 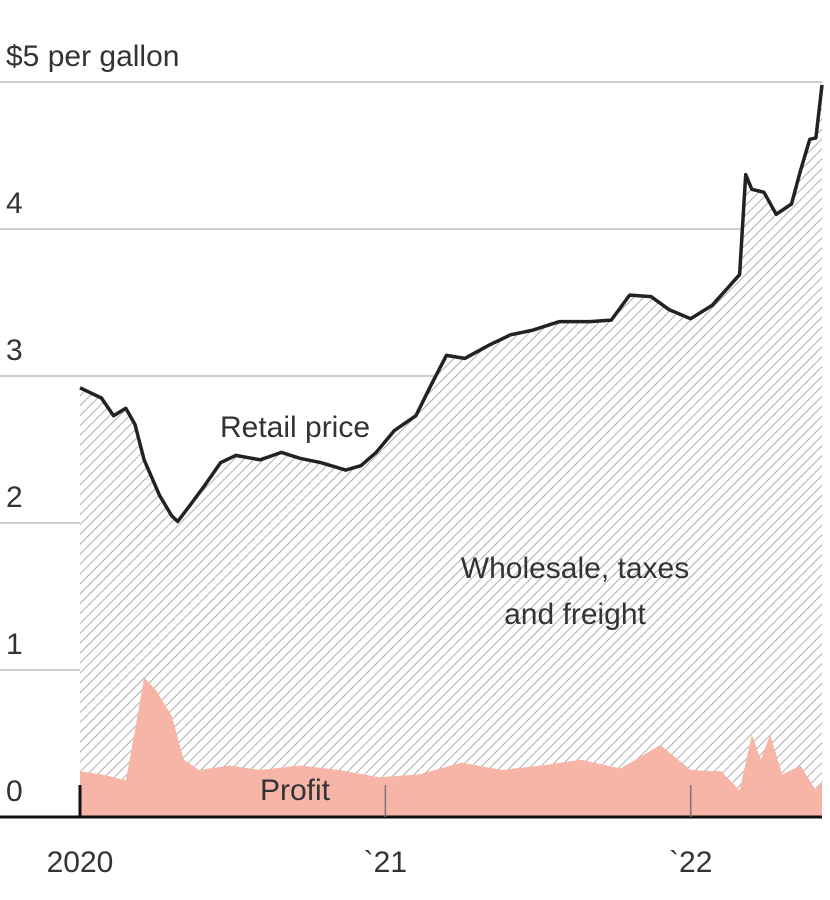 I want to click on retail-label: Retail price, so click(x=295, y=427).